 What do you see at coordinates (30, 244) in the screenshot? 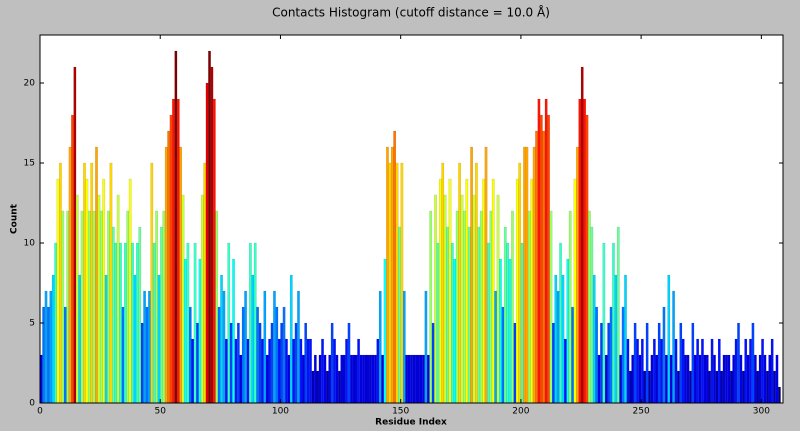
I see `y-tick-label: 10` at bounding box center [30, 244].